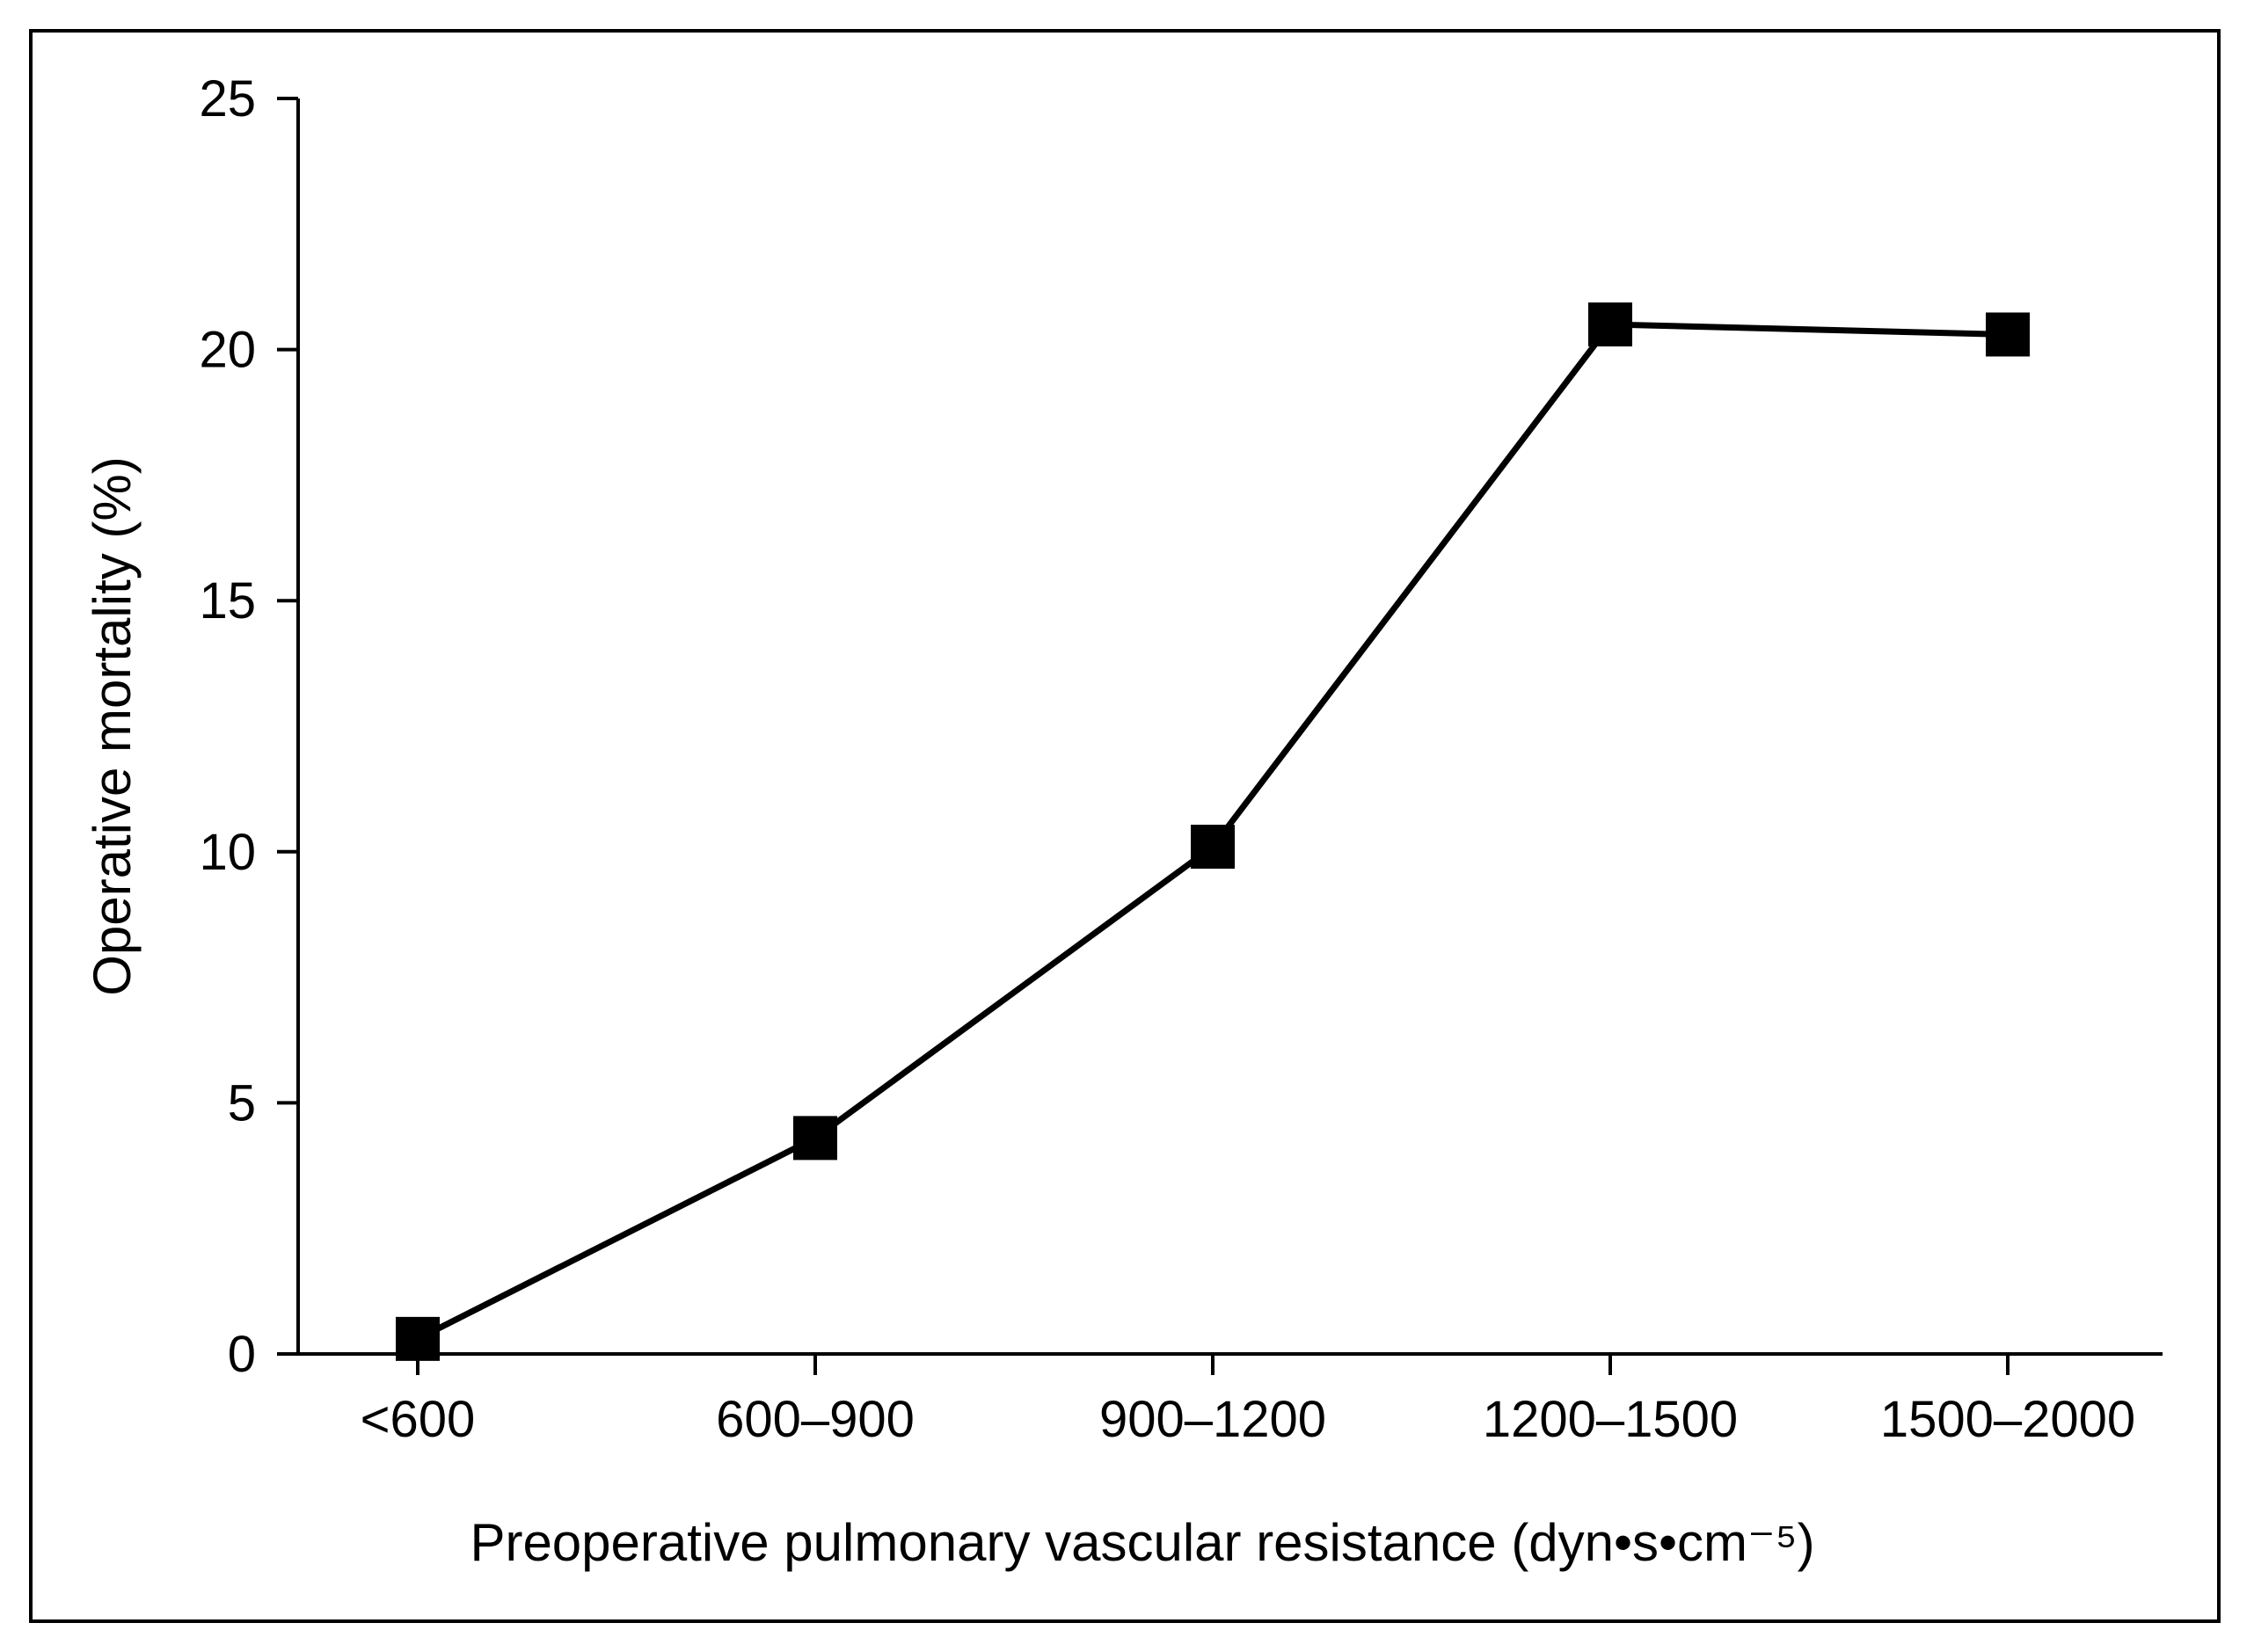 This screenshot has width=2254, height=1652. Describe the element at coordinates (1610, 1419) in the screenshot. I see `x-tick-label: 1200–1500` at that location.